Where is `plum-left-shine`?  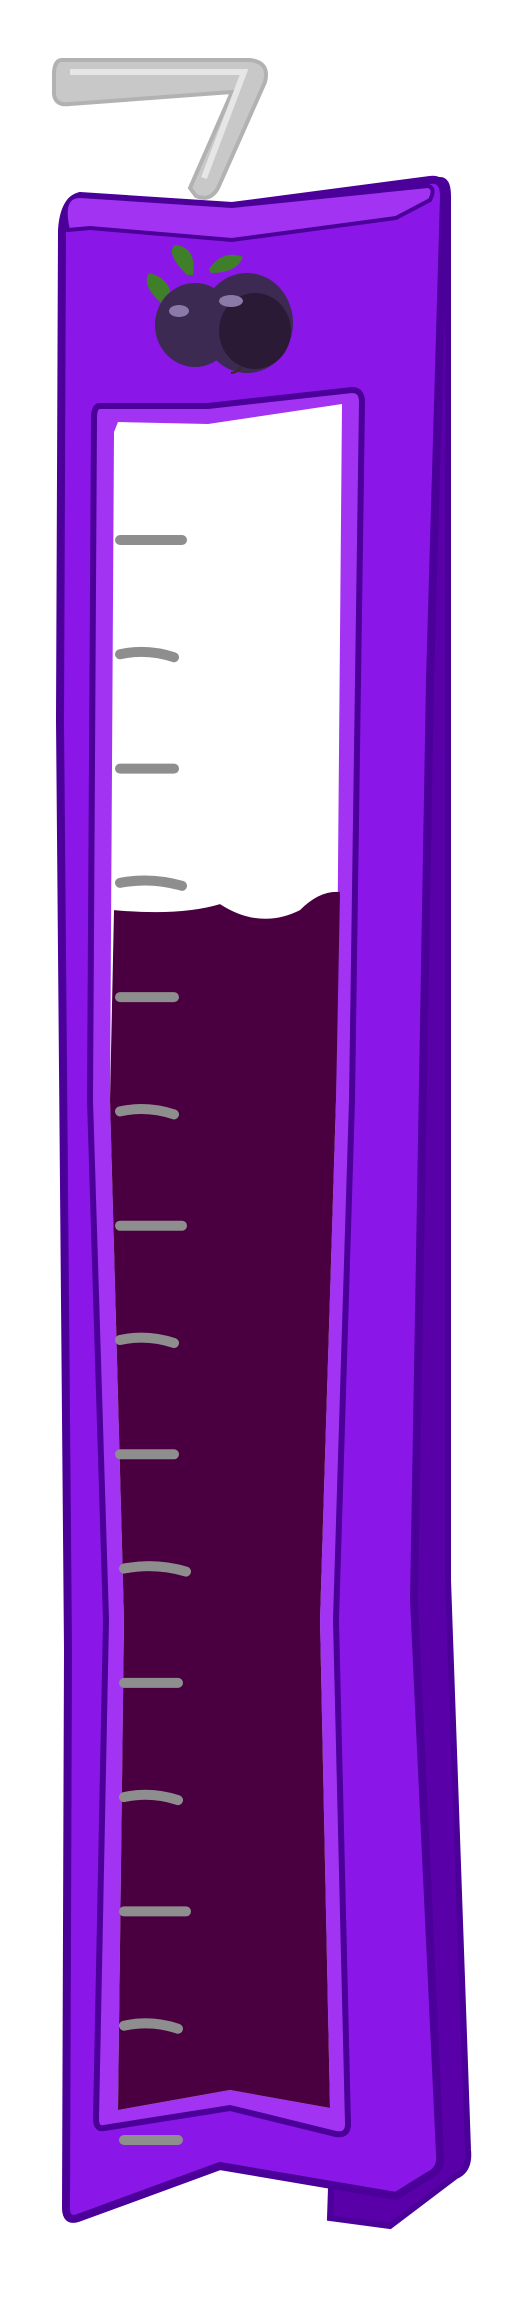
plum-left-shine is located at coordinates (179, 311).